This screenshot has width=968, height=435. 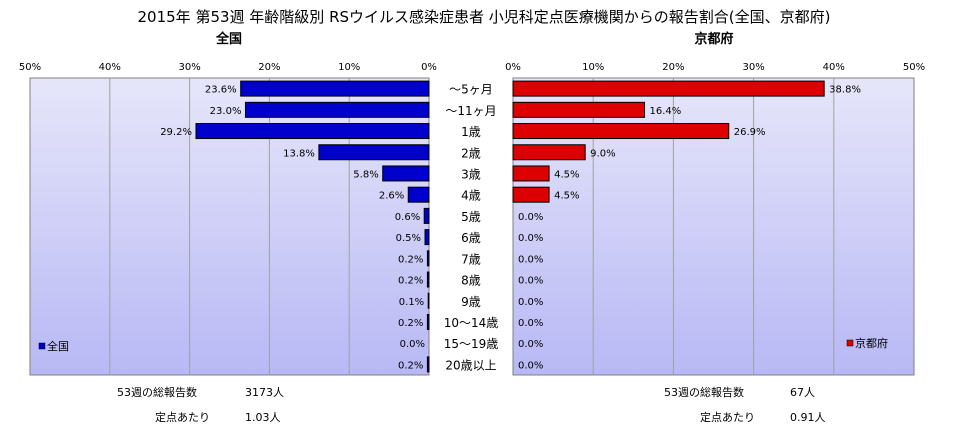 What do you see at coordinates (182, 417) in the screenshot?
I see `national-per-site-label: 定点あたり` at bounding box center [182, 417].